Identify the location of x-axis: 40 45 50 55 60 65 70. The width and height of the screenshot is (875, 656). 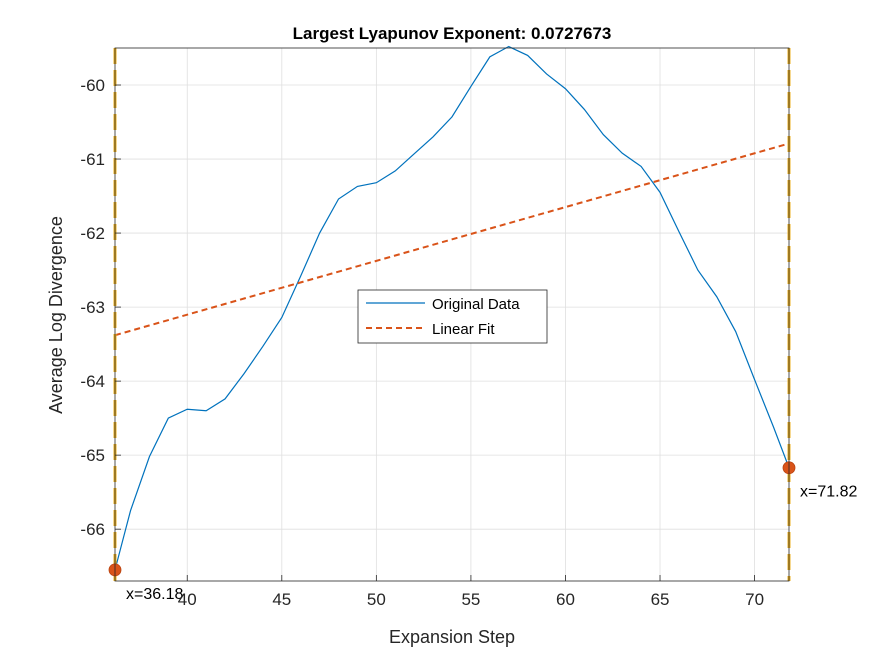
(471, 592).